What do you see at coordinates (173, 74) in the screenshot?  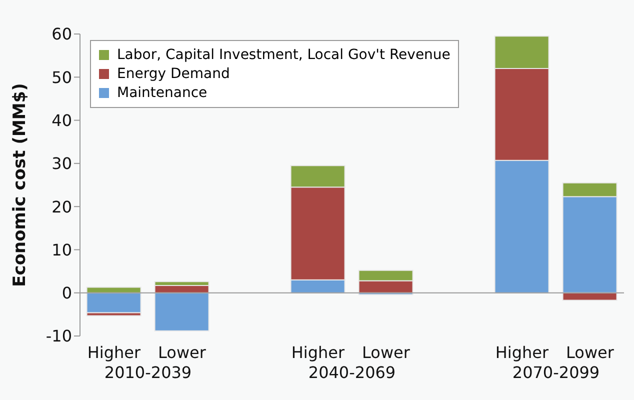 I see `legend-label: Energy Demand` at bounding box center [173, 74].